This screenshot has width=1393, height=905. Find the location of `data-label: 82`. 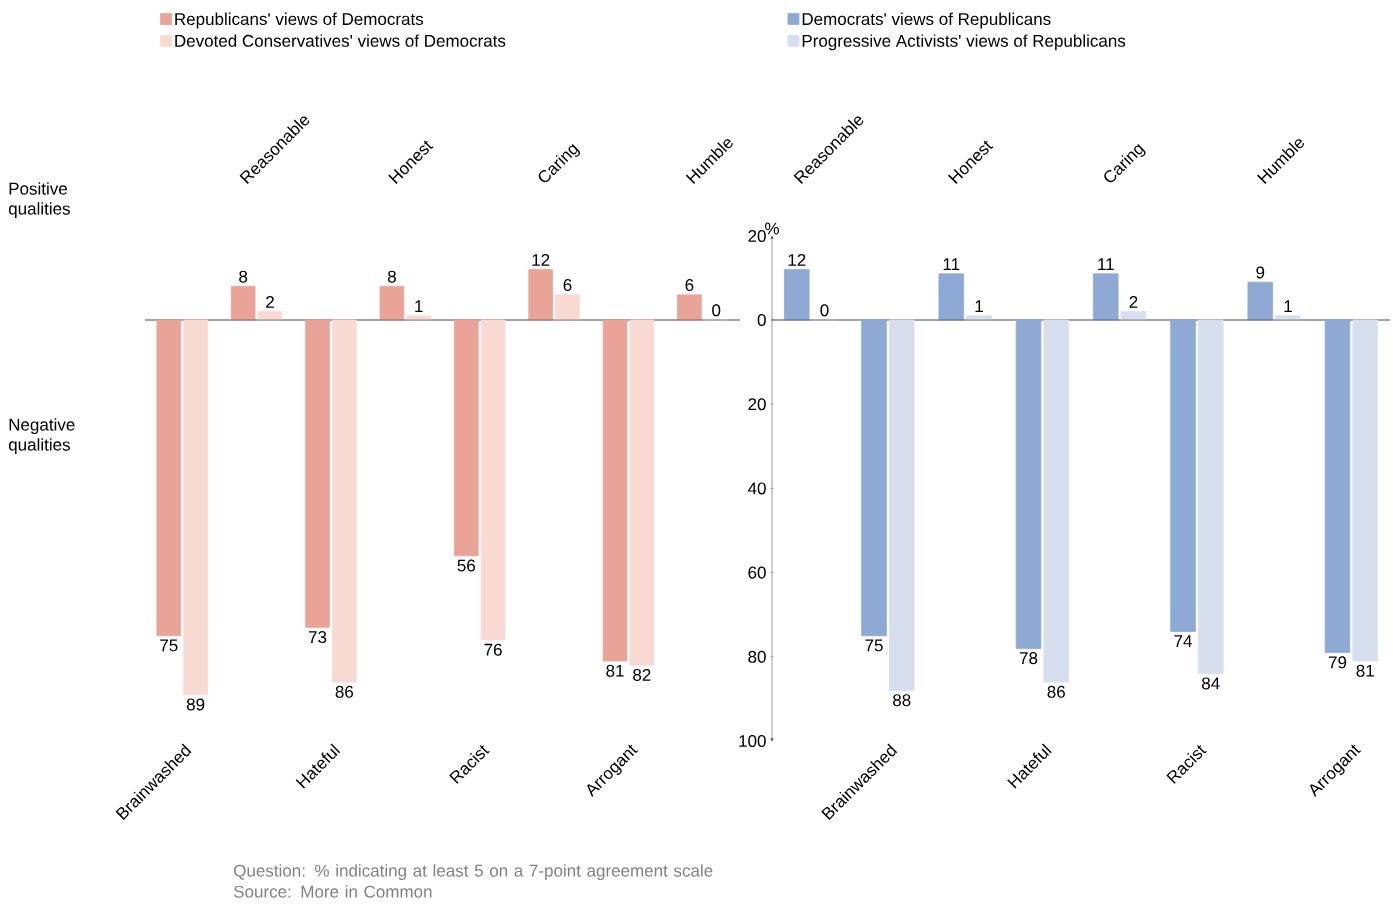

data-label: 82 is located at coordinates (642, 674).